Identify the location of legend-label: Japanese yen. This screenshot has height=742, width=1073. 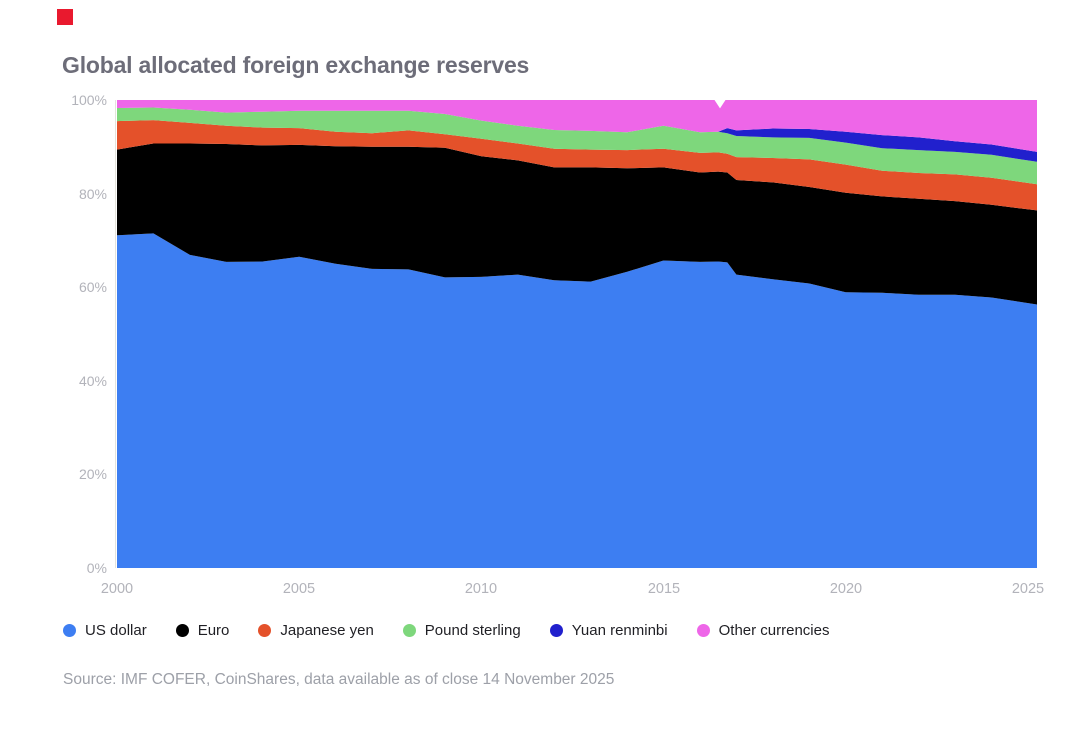
(327, 630).